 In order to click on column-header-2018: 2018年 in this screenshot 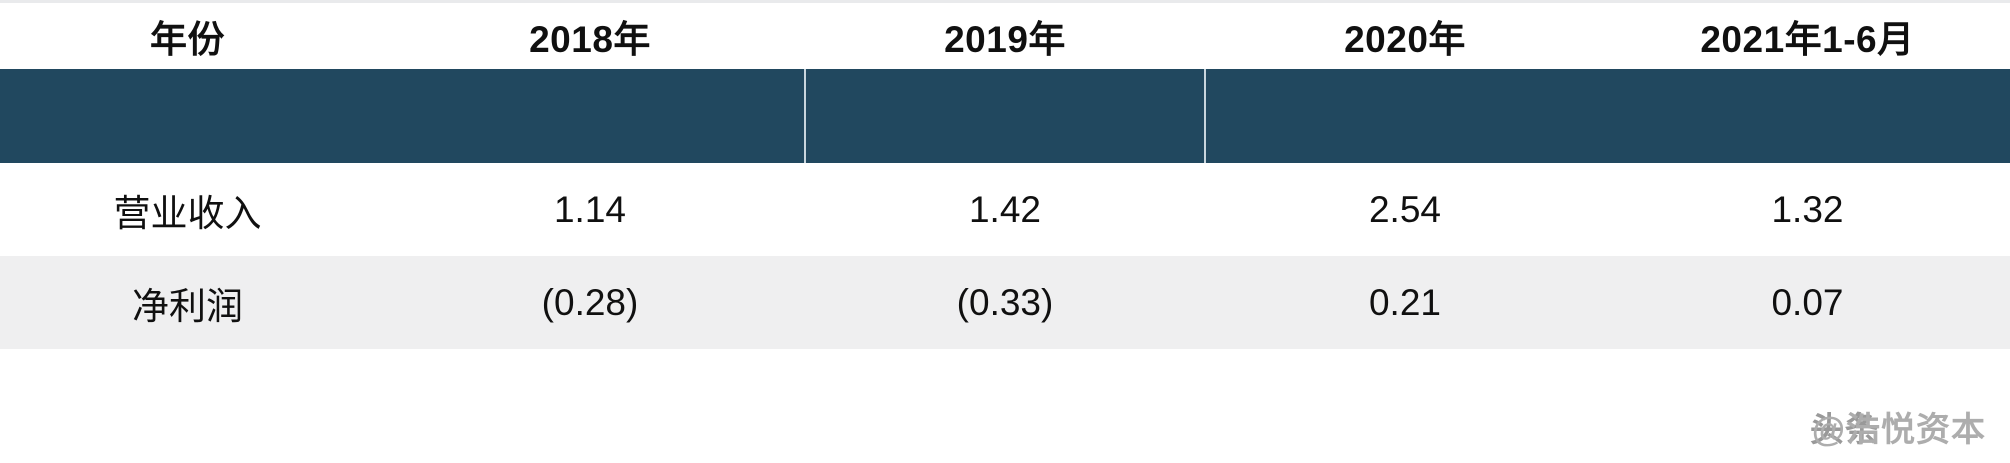, I will do `click(590, 36)`.